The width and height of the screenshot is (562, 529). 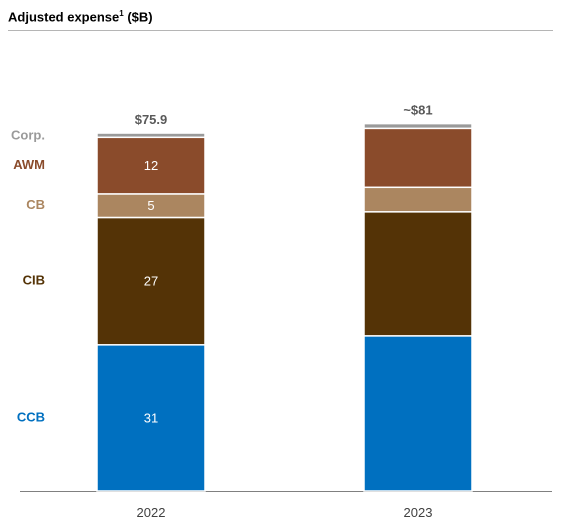 What do you see at coordinates (35, 204) in the screenshot?
I see `legend-label-cb: CB` at bounding box center [35, 204].